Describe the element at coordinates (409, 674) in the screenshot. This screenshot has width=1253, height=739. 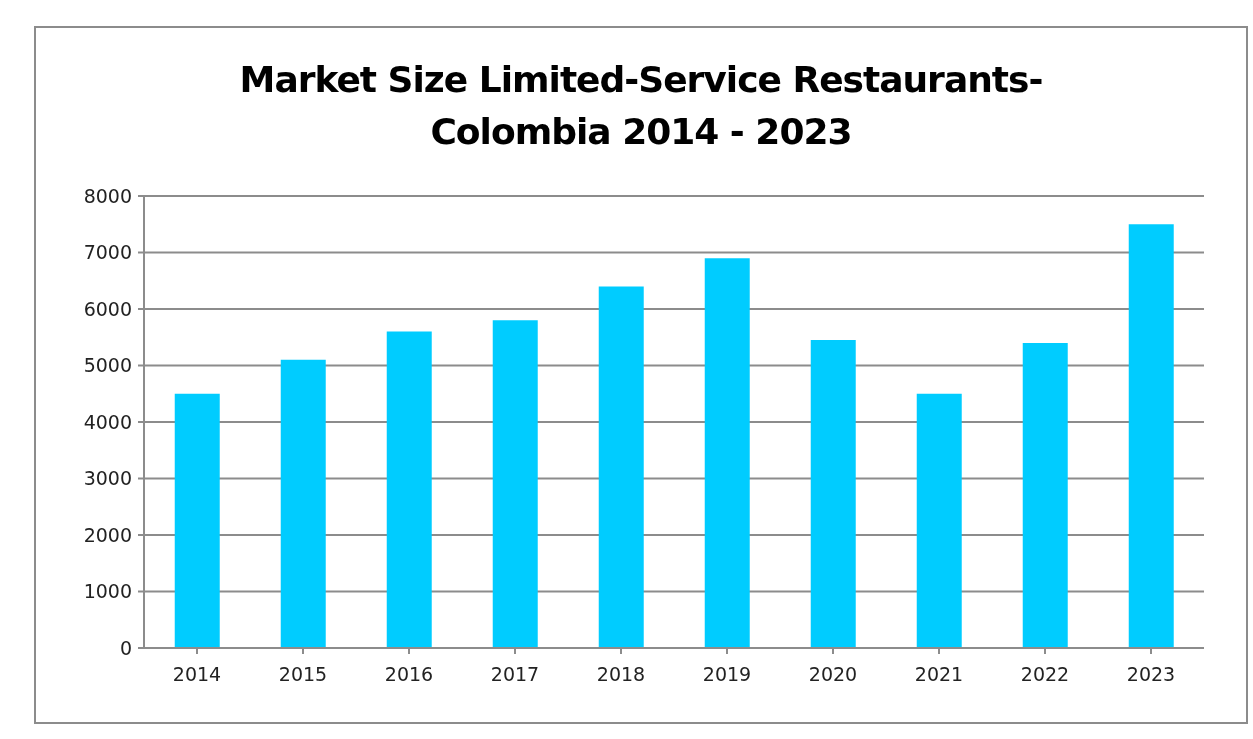
I see `x-tick-label: 2016` at that location.